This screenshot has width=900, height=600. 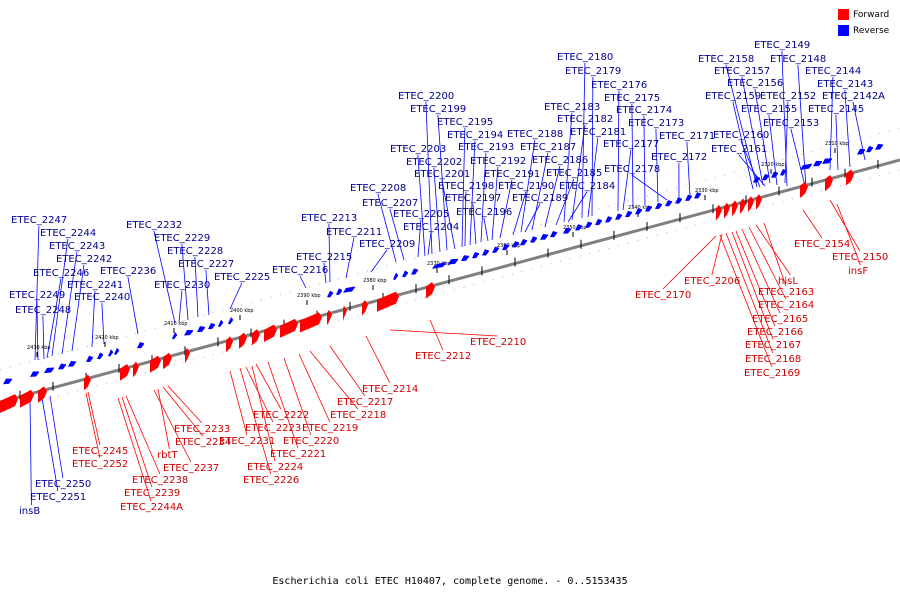 What do you see at coordinates (788, 281) in the screenshot?
I see `gene-label-hisl: hisL` at bounding box center [788, 281].